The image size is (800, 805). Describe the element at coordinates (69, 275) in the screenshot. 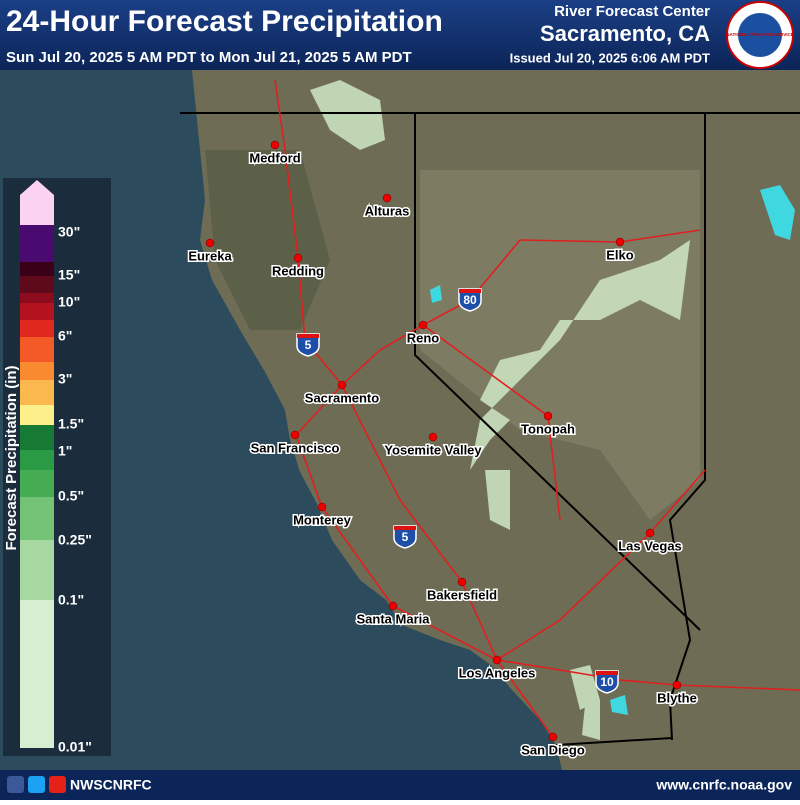

I see `legend-label: 15"` at that location.